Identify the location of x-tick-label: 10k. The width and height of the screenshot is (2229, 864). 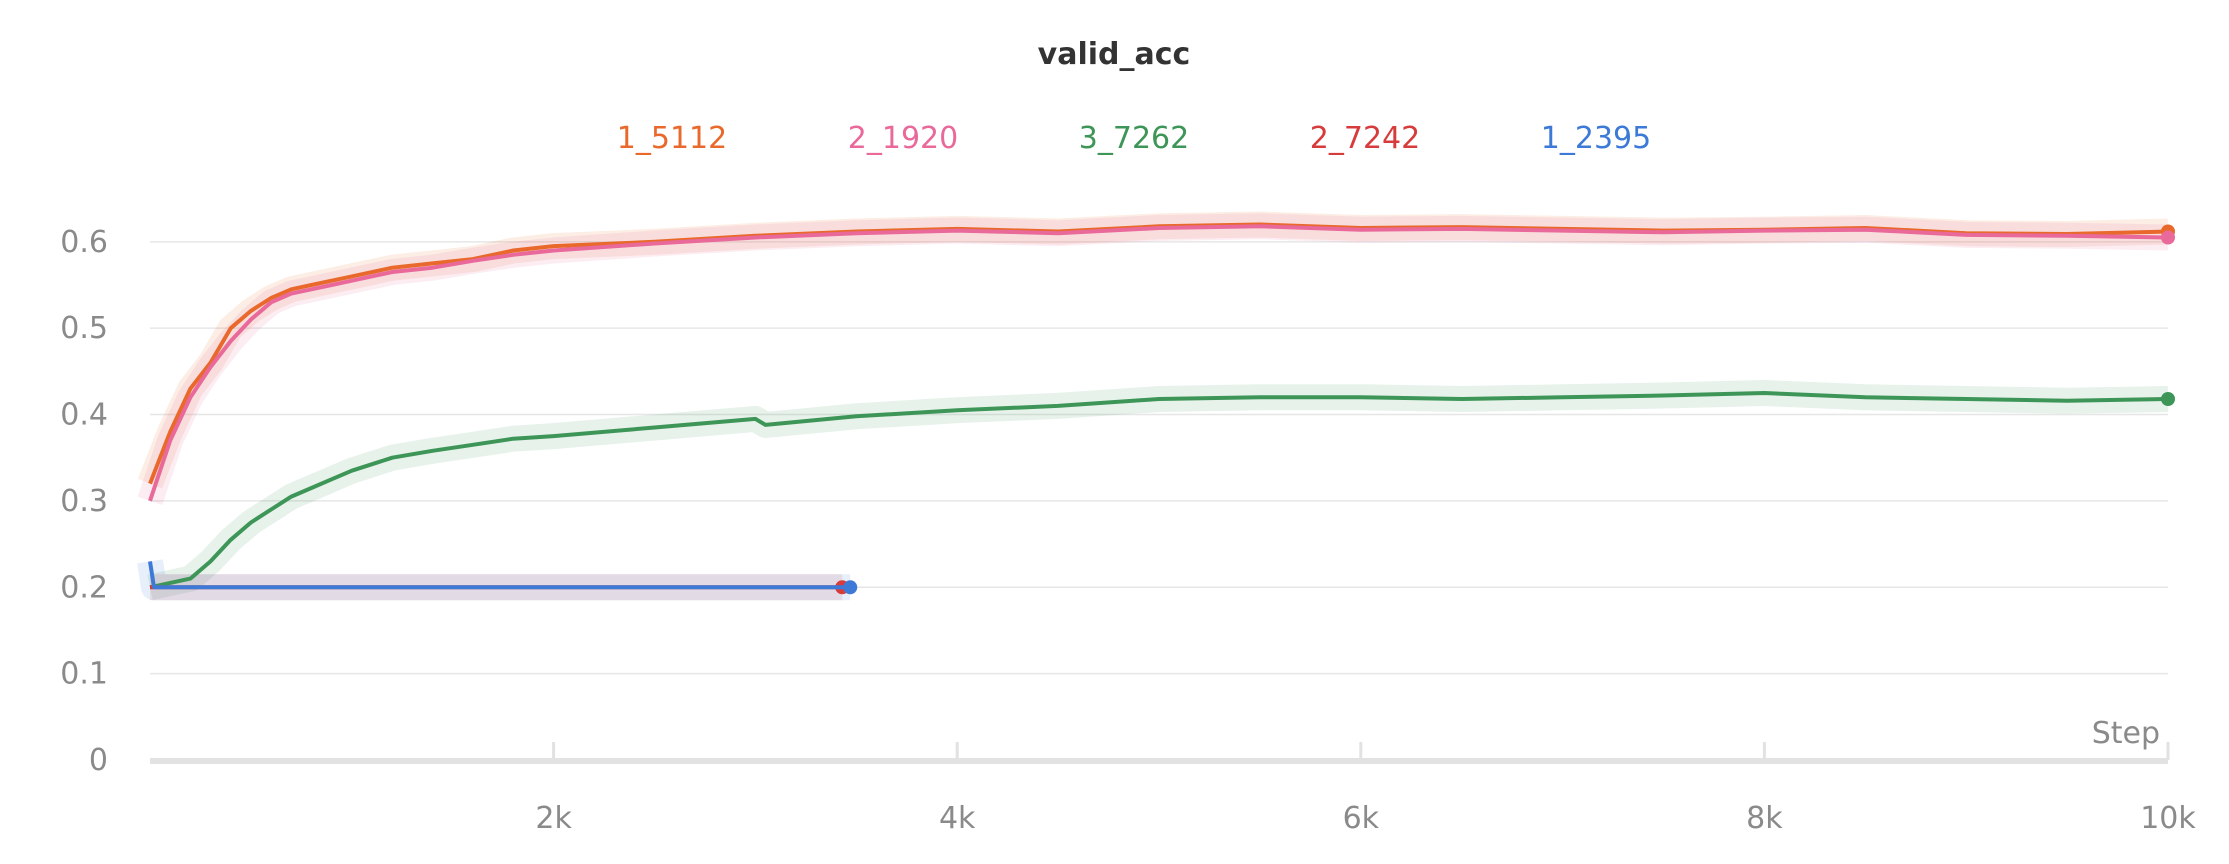
(2168, 818).